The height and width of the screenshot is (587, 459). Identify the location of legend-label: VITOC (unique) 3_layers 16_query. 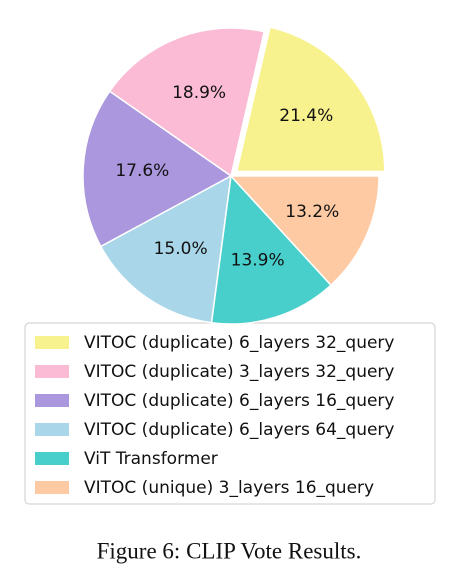
(229, 488).